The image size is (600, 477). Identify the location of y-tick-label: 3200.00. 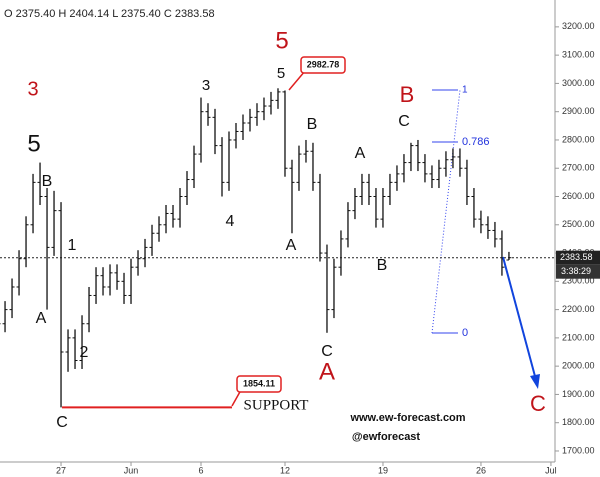
(578, 26).